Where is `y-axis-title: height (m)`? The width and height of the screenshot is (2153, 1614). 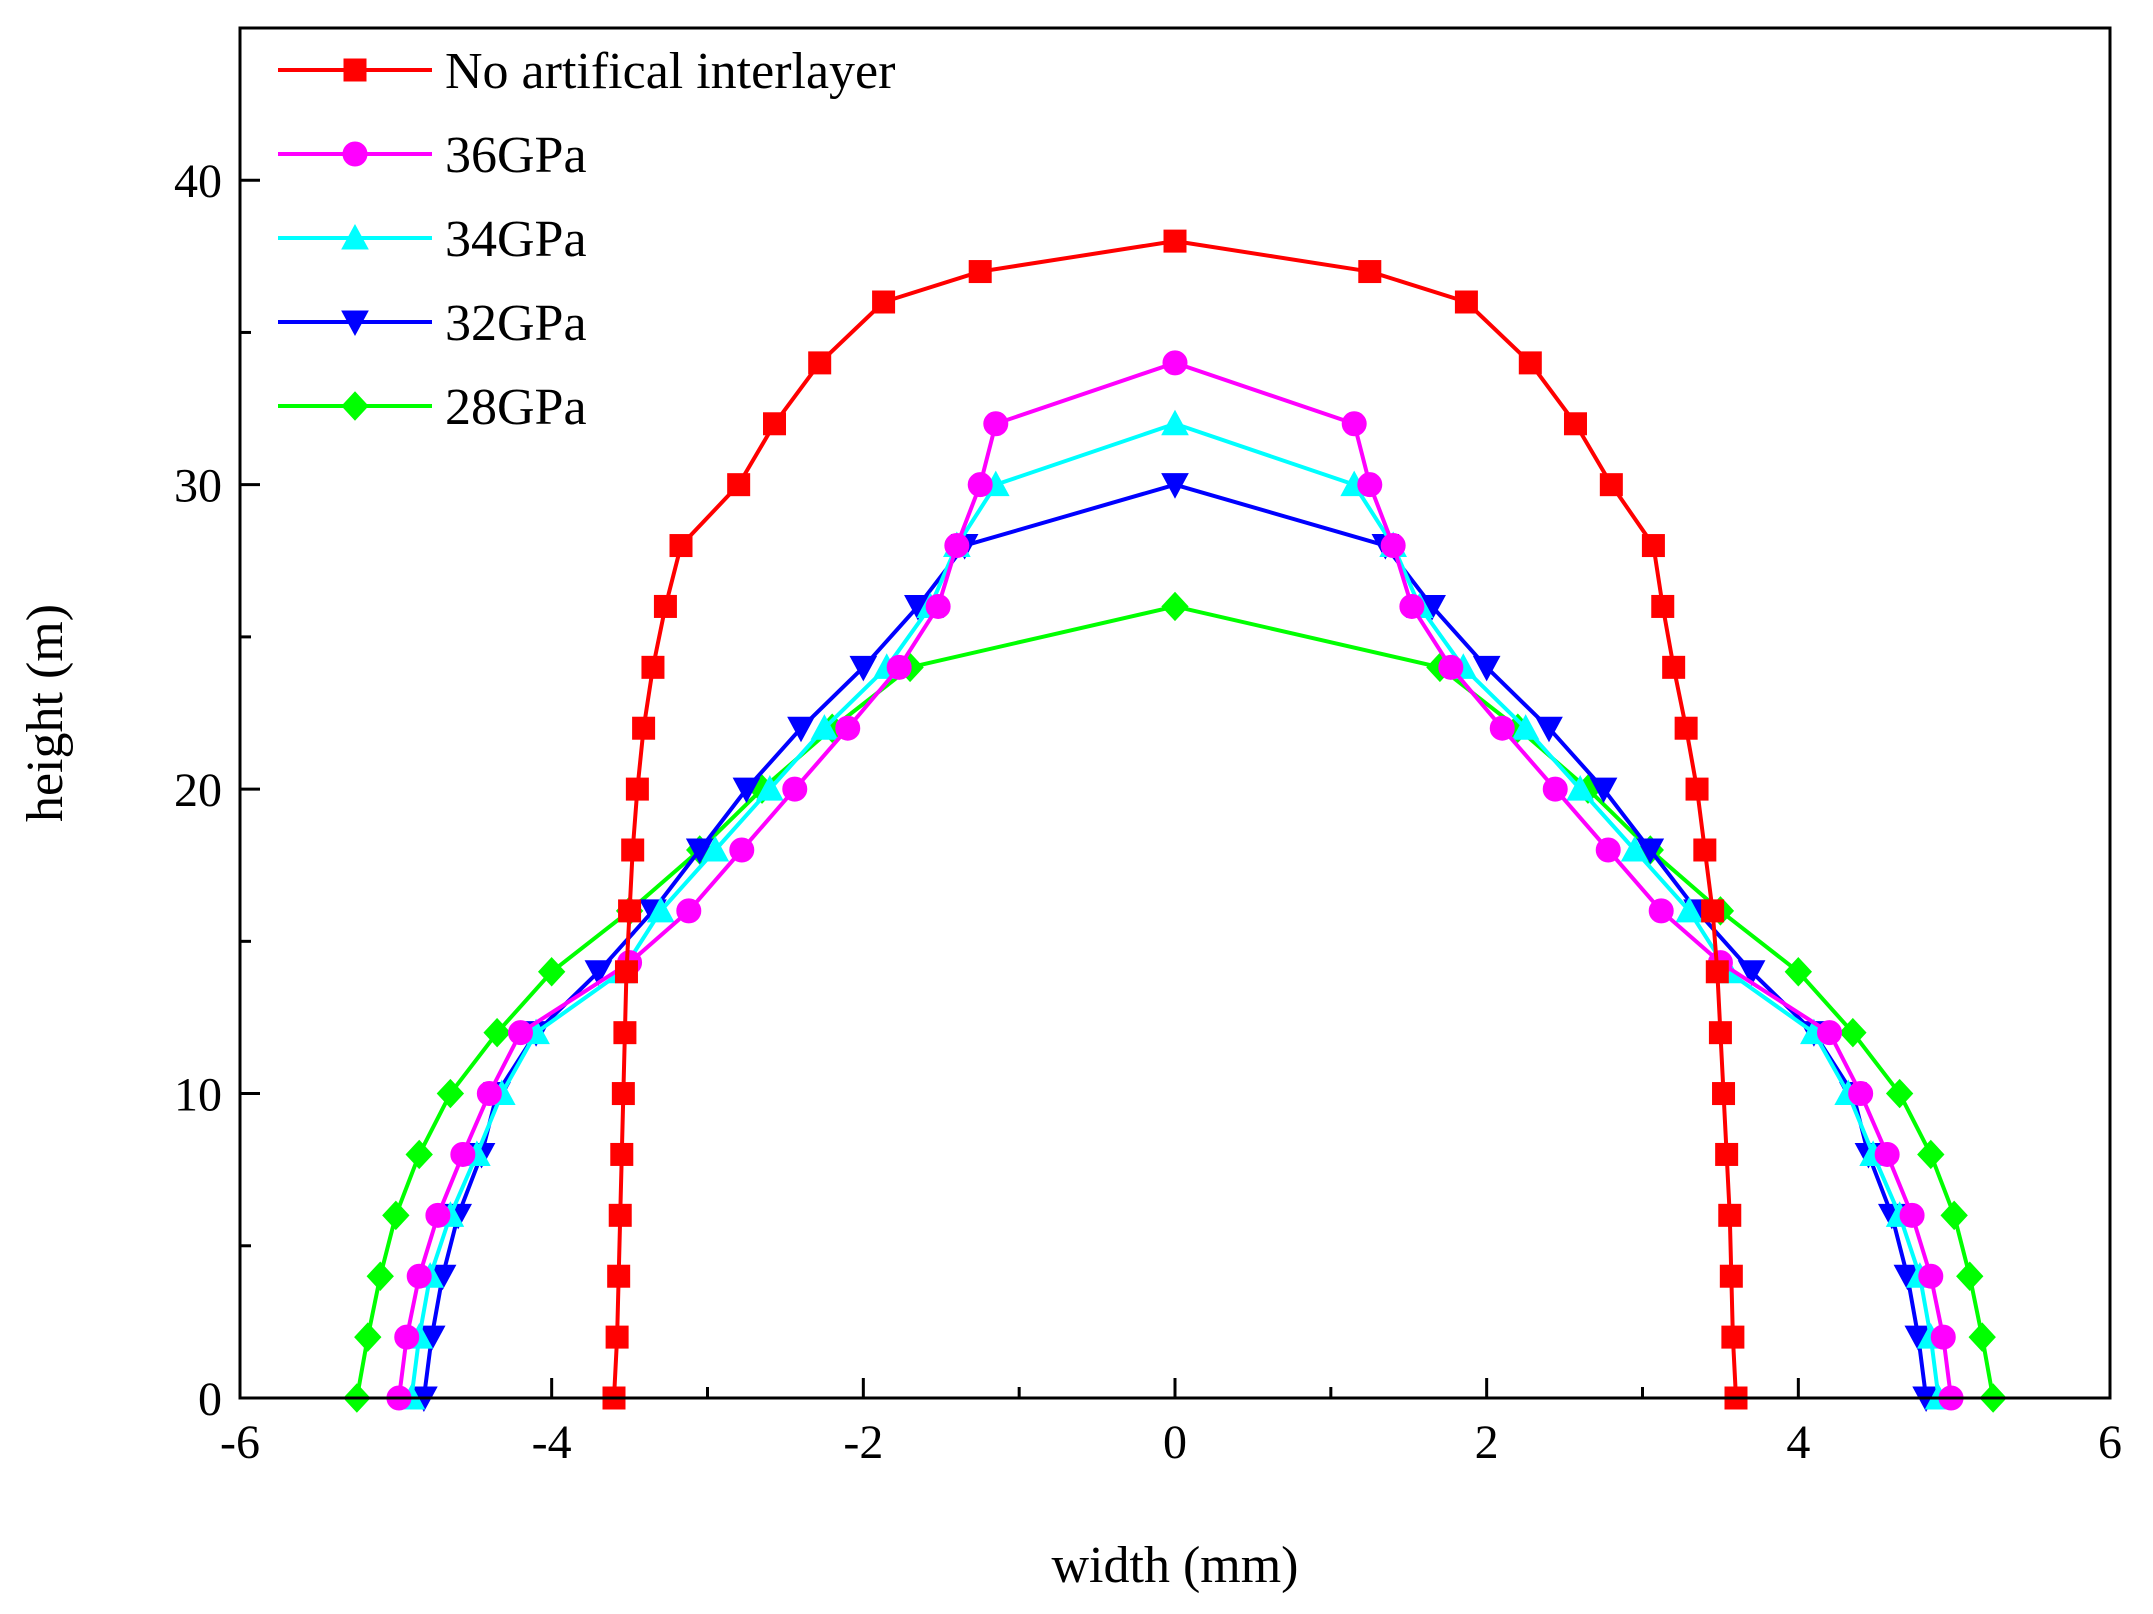 y-axis-title: height (m) is located at coordinates (45, 713).